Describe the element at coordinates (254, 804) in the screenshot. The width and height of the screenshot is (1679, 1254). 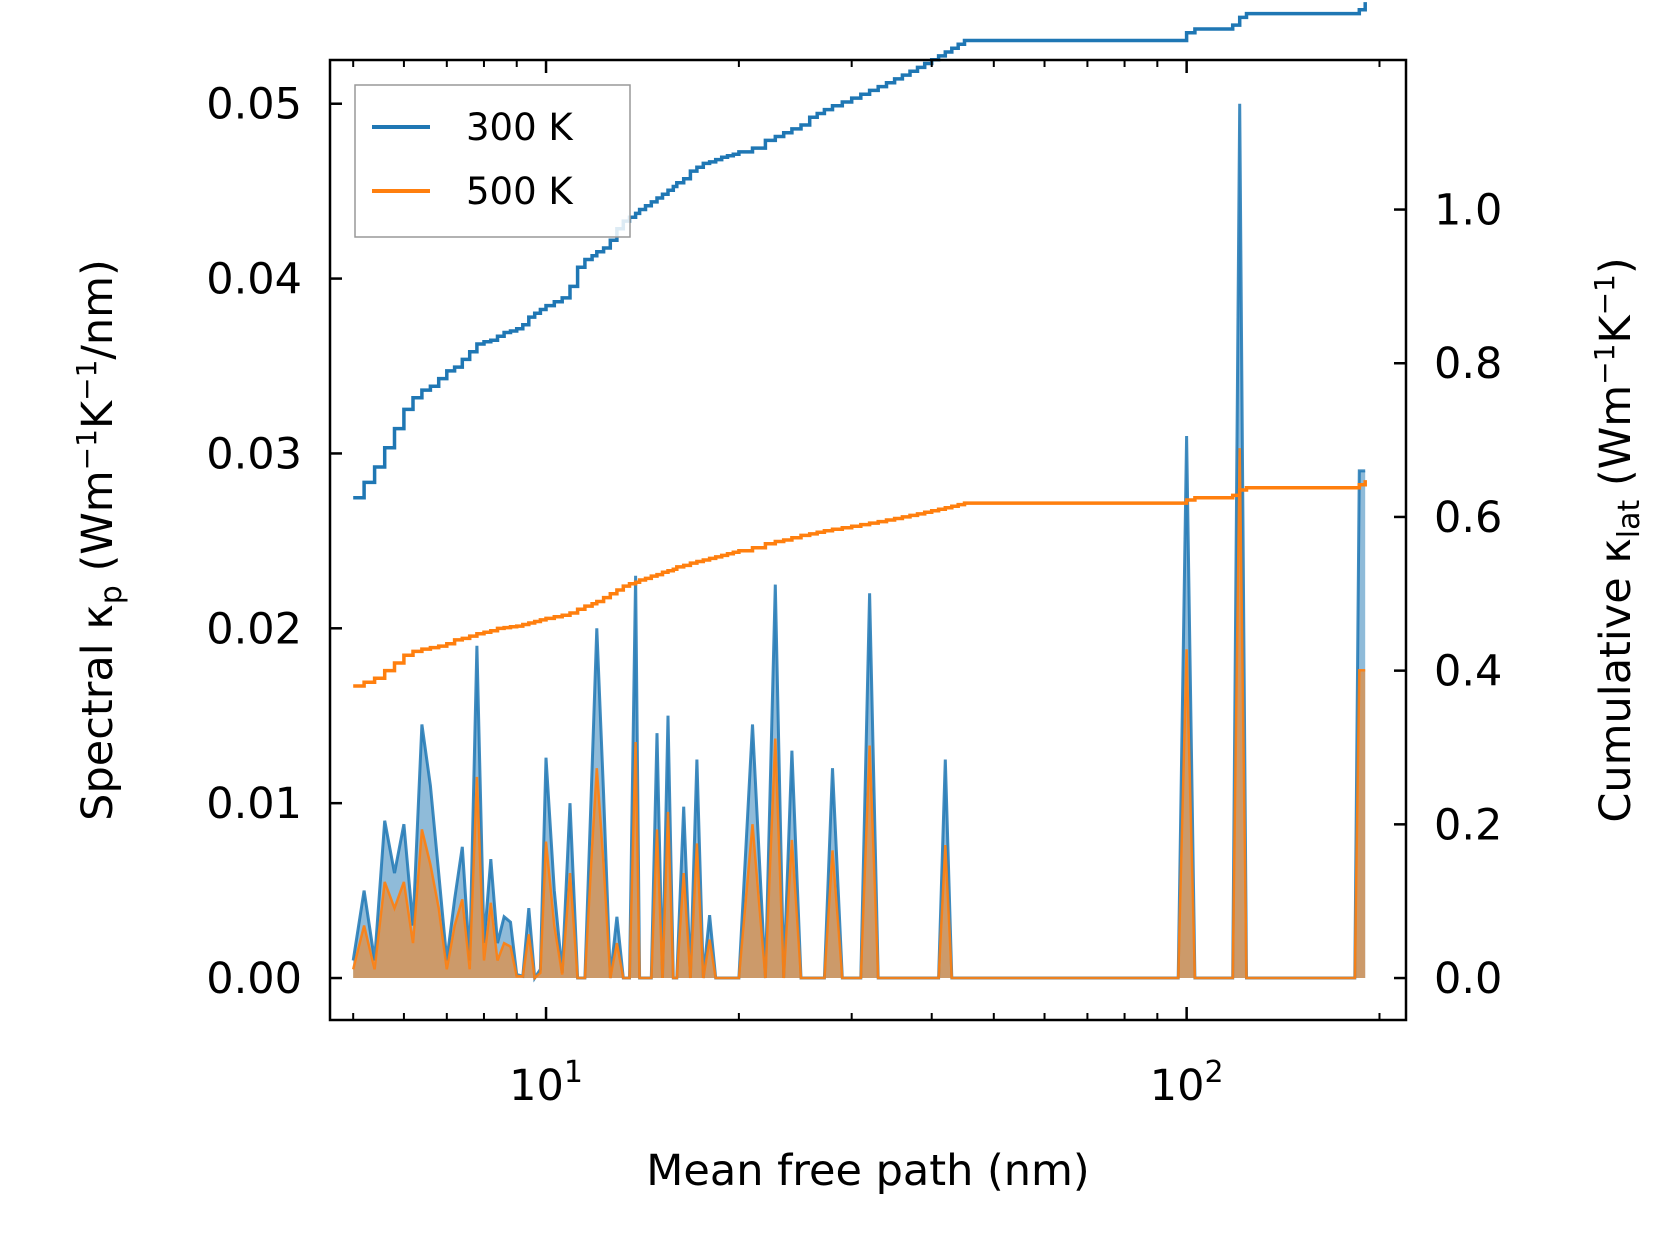
I see `left-tick-label: 0.01` at that location.